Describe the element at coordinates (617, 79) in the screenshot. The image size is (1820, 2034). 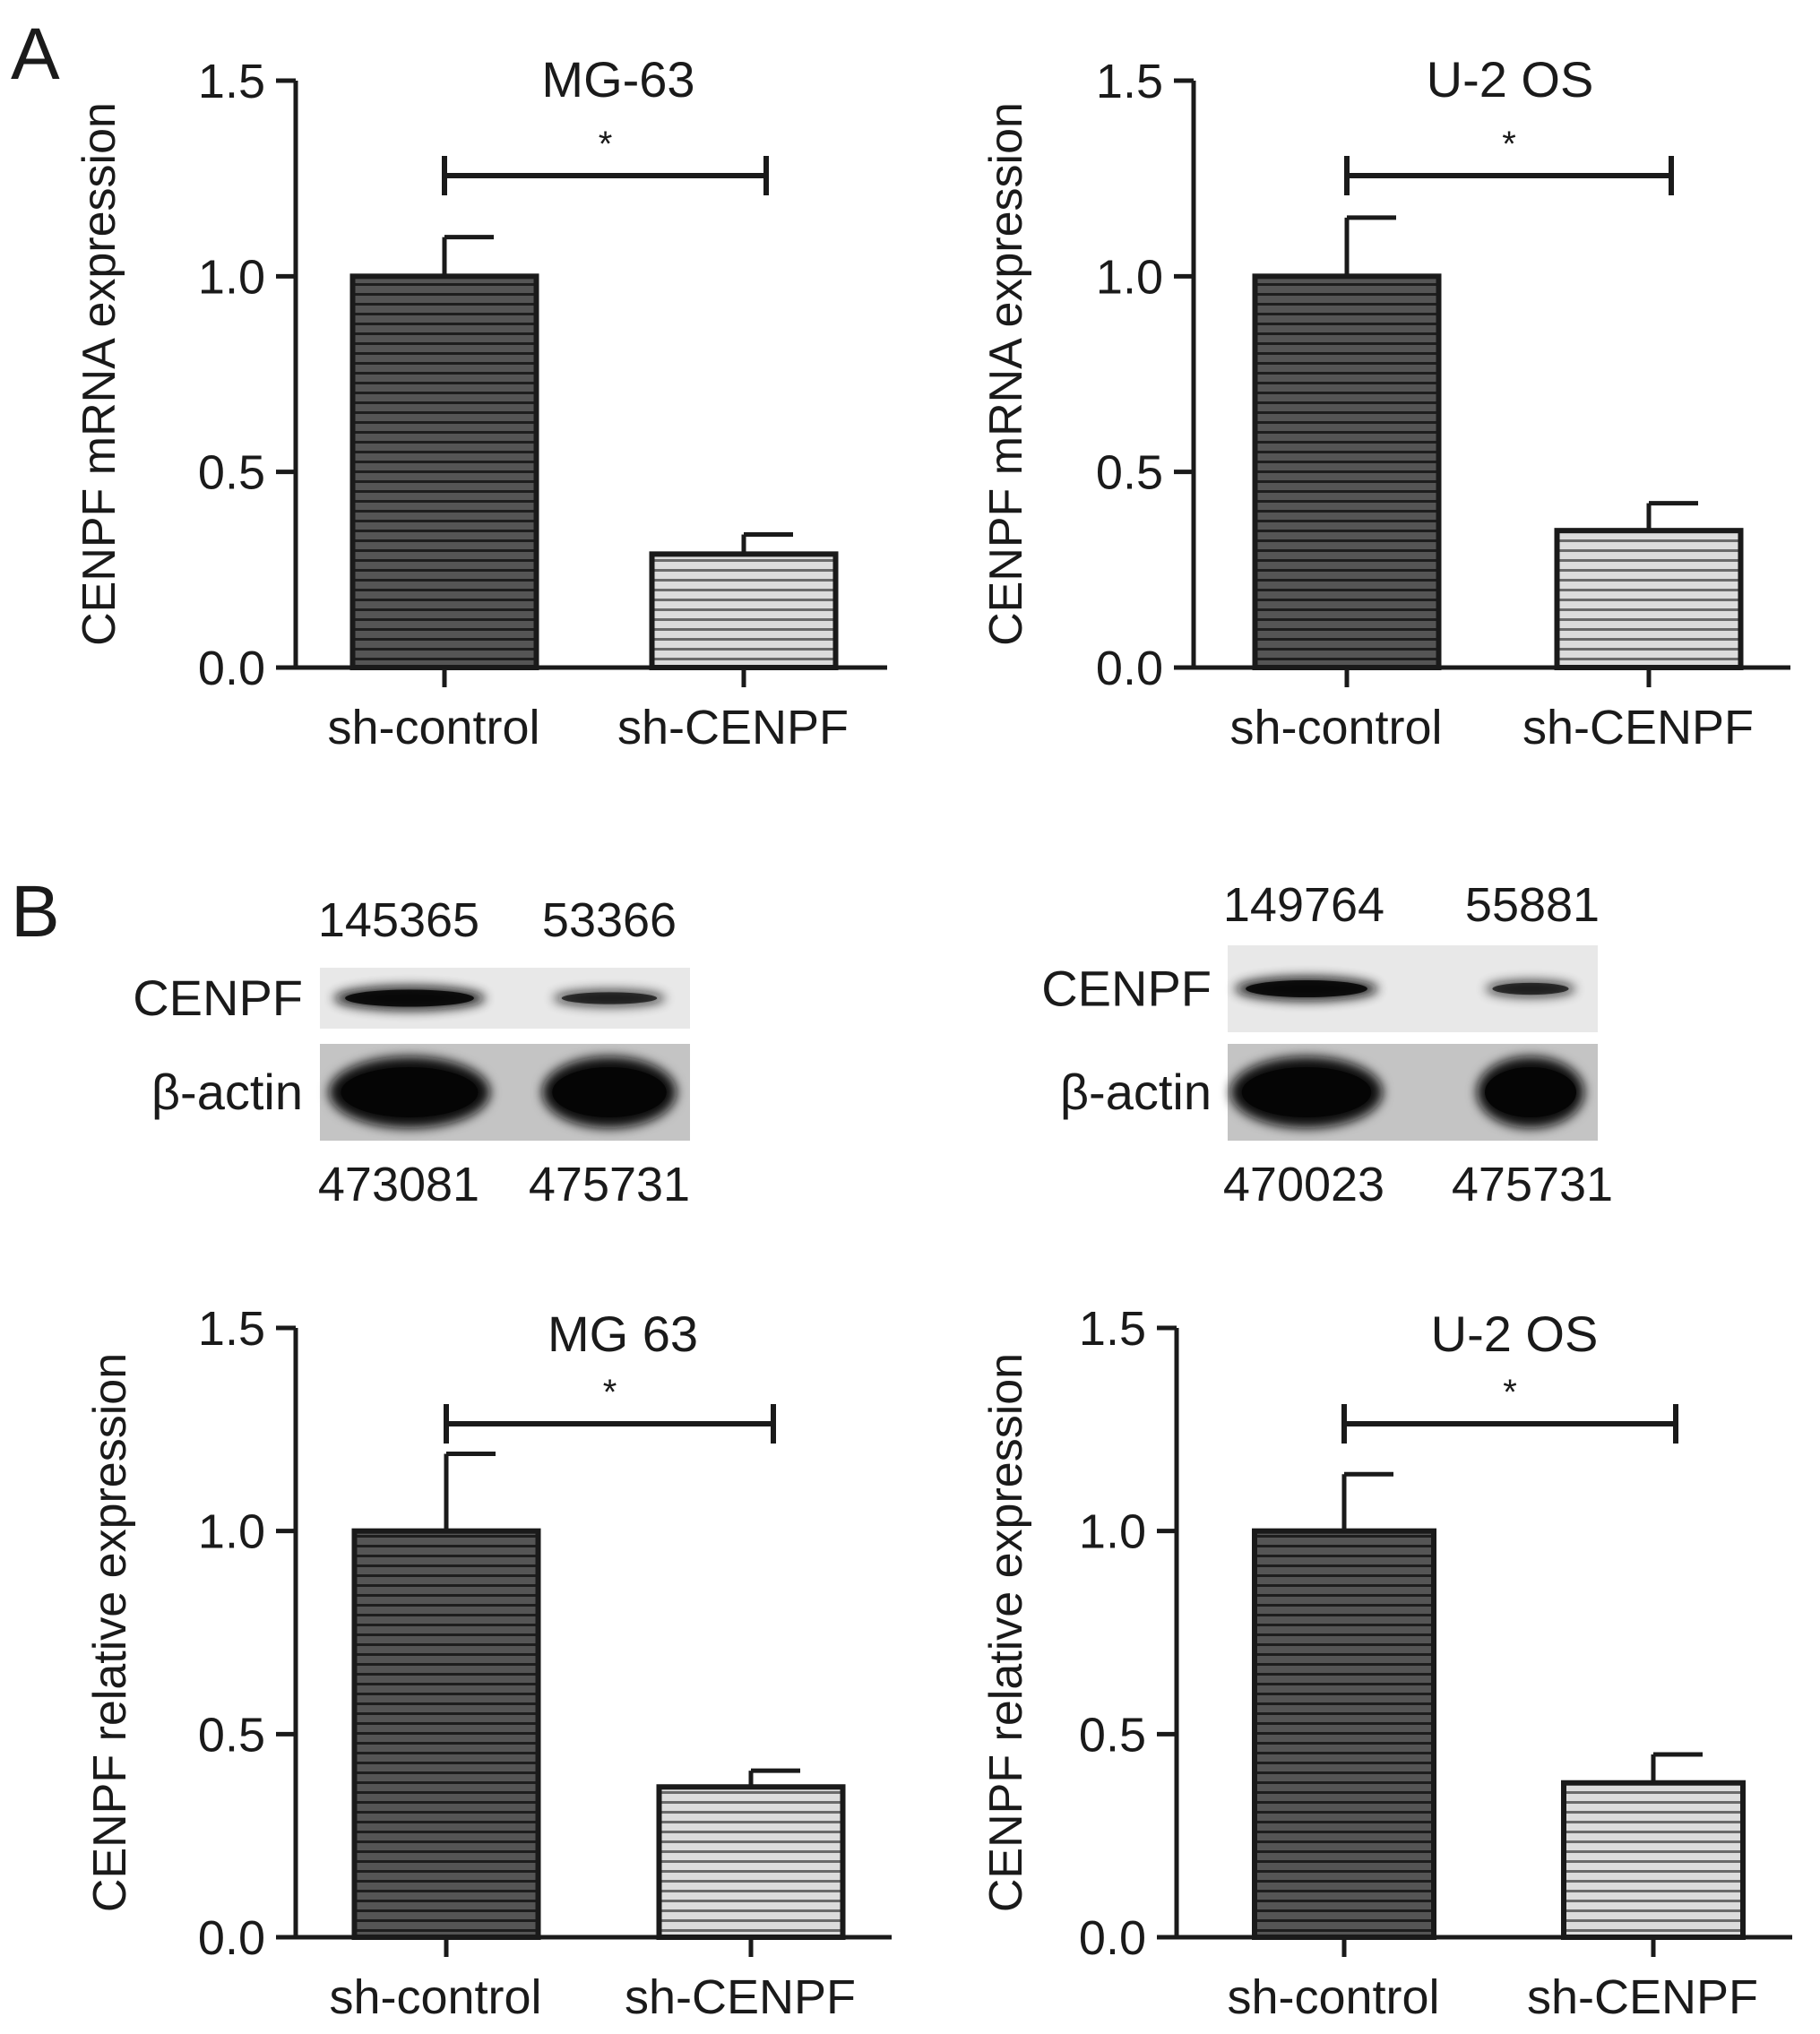
I see `chart-title: MG-63` at that location.